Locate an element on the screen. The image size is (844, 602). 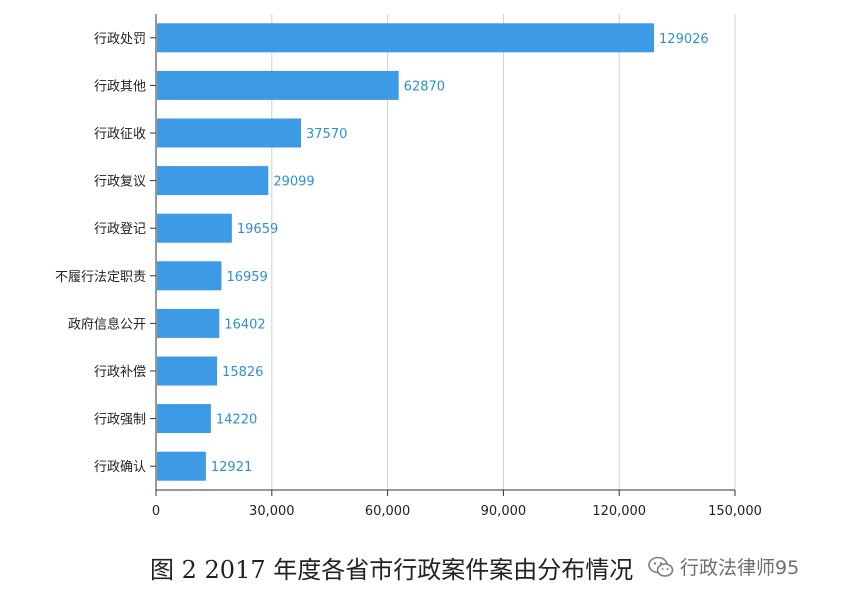
watermark-text: 行政法律师95 is located at coordinates (740, 568).